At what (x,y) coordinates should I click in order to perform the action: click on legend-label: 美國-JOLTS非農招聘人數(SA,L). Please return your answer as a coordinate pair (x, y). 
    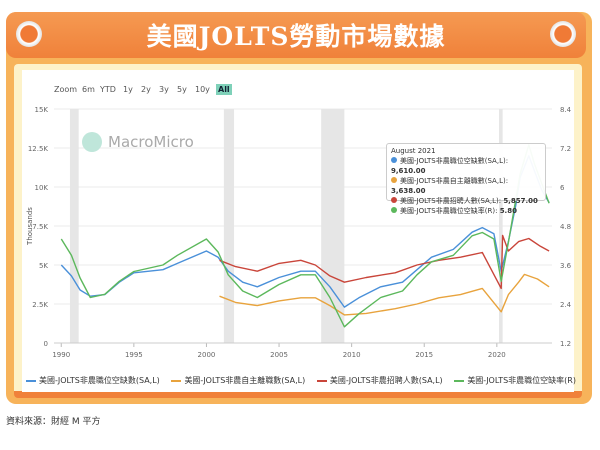
    Looking at the image, I should click on (386, 380).